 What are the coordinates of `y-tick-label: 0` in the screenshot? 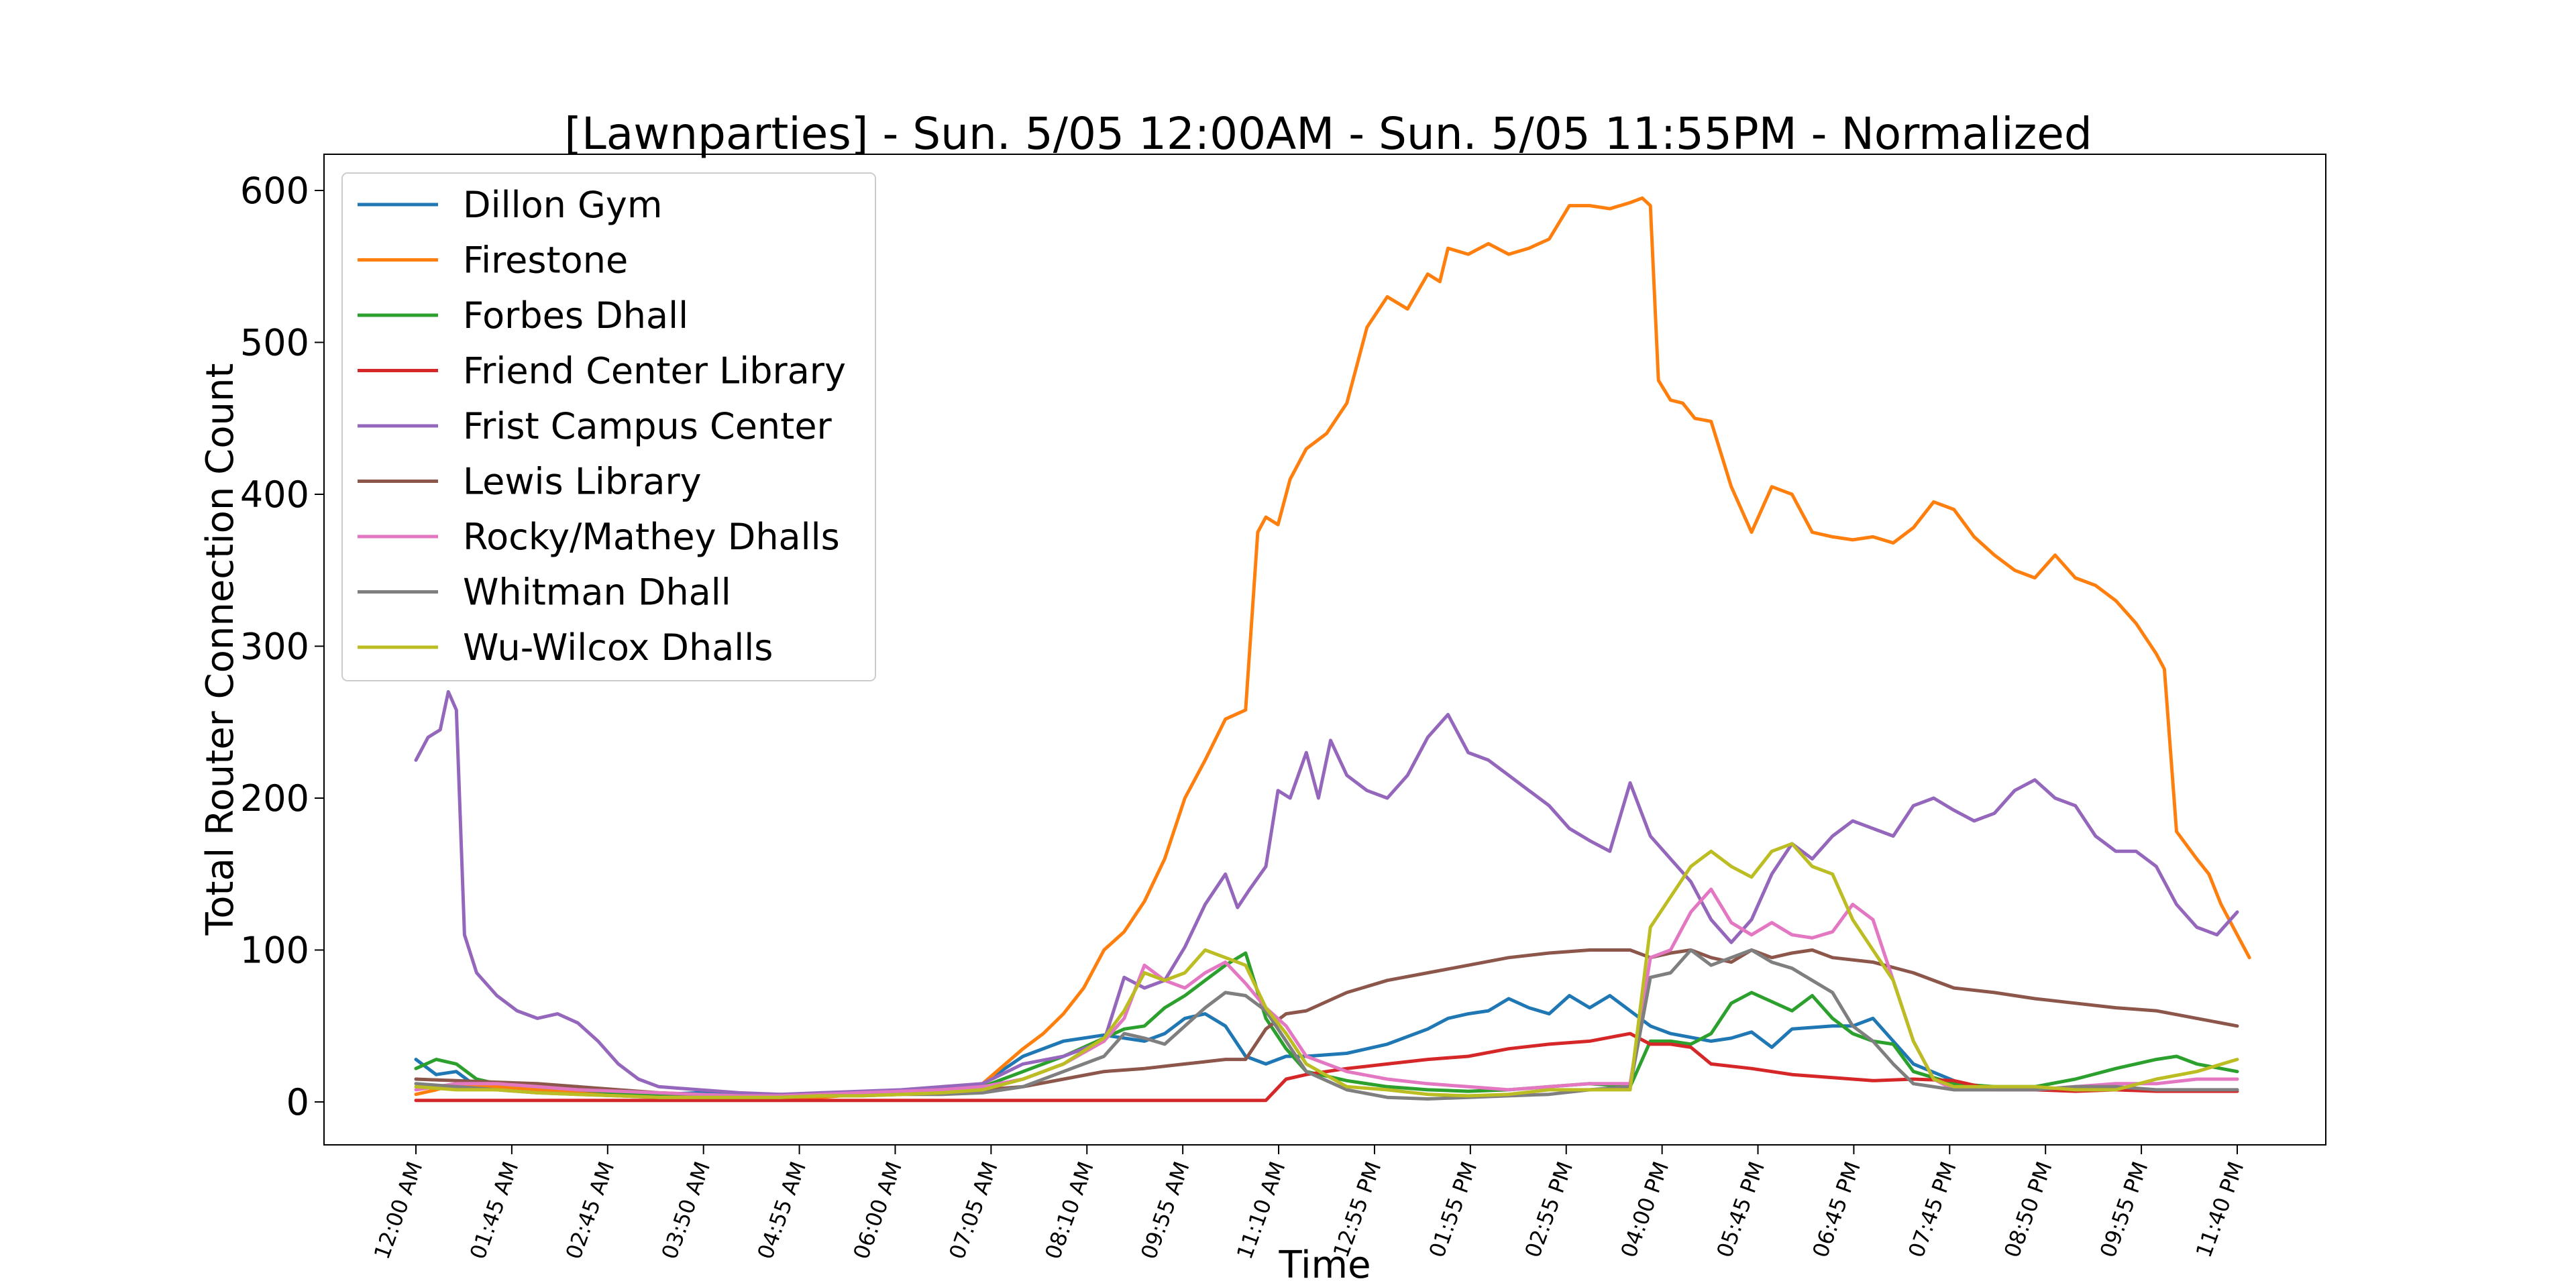 It's located at (297, 1102).